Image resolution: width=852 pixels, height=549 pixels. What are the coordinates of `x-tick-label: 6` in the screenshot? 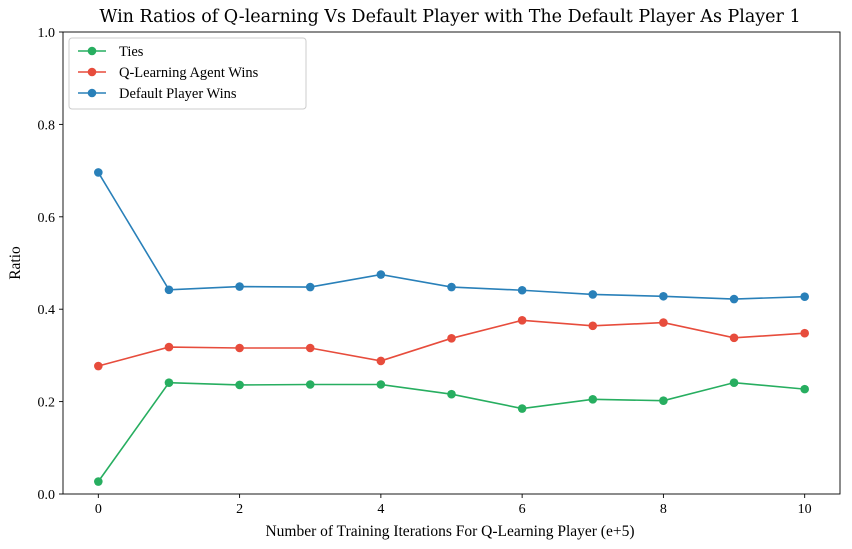 It's located at (522, 509).